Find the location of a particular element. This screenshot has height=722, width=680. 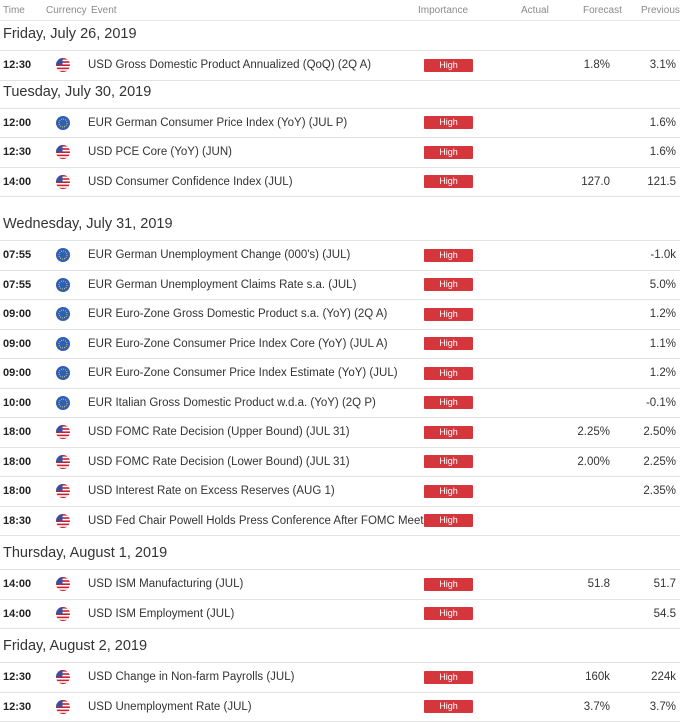

event-forecast: 2.25% is located at coordinates (580, 432).